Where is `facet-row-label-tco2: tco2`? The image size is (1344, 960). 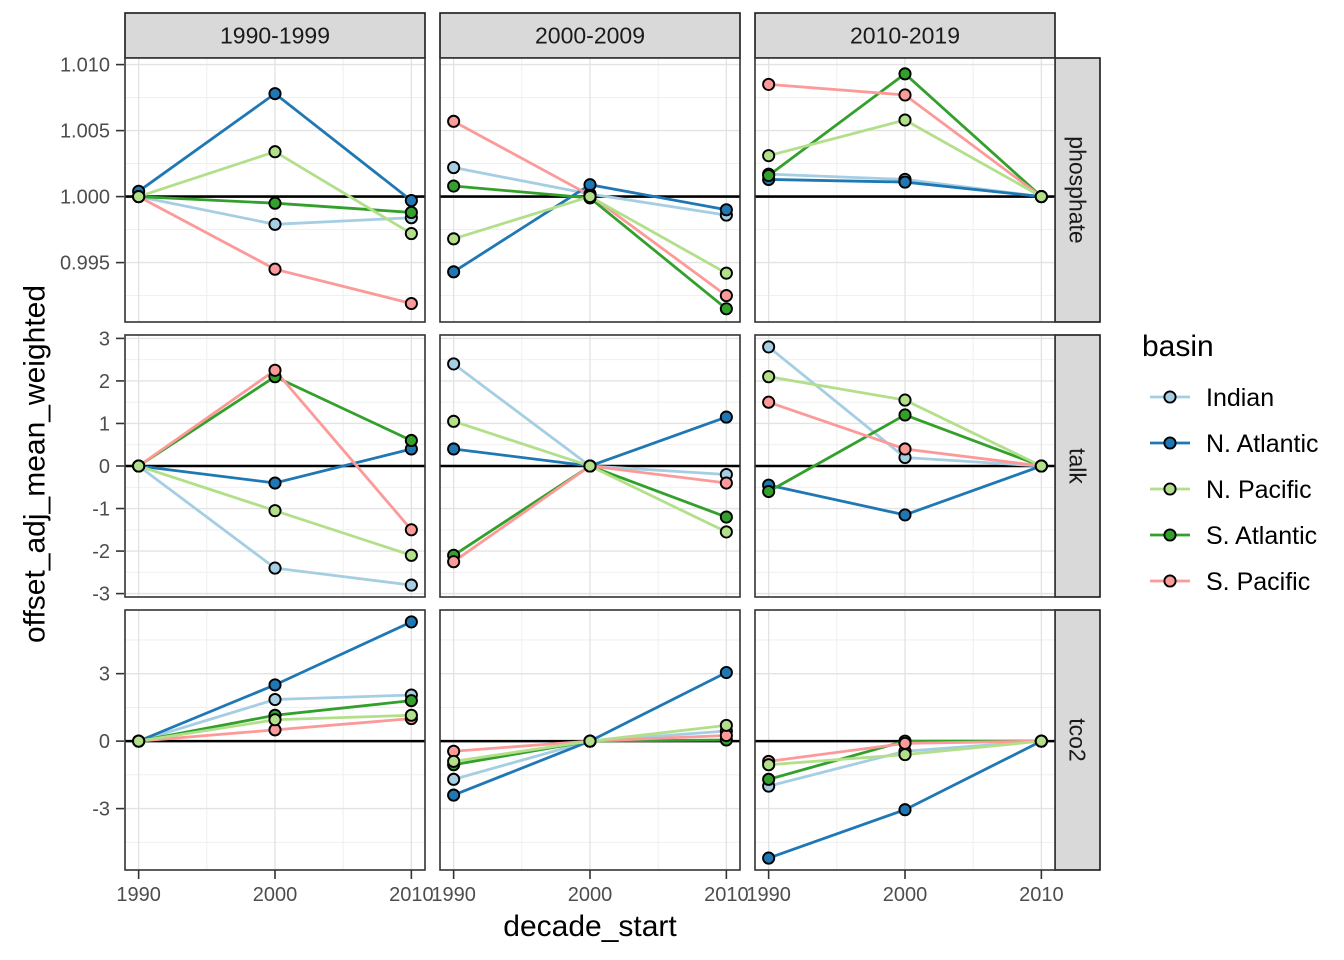 facet-row-label-tco2: tco2 is located at coordinates (1077, 739).